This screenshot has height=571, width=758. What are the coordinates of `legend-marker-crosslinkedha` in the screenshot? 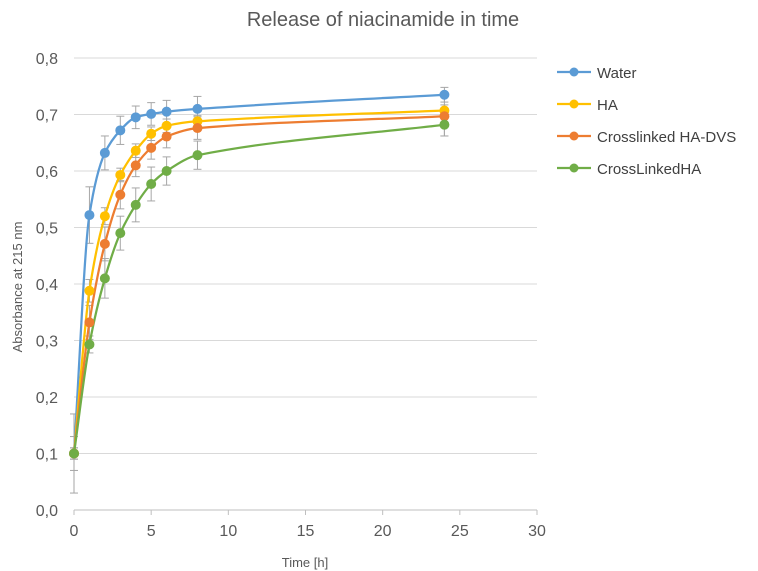 It's located at (574, 168).